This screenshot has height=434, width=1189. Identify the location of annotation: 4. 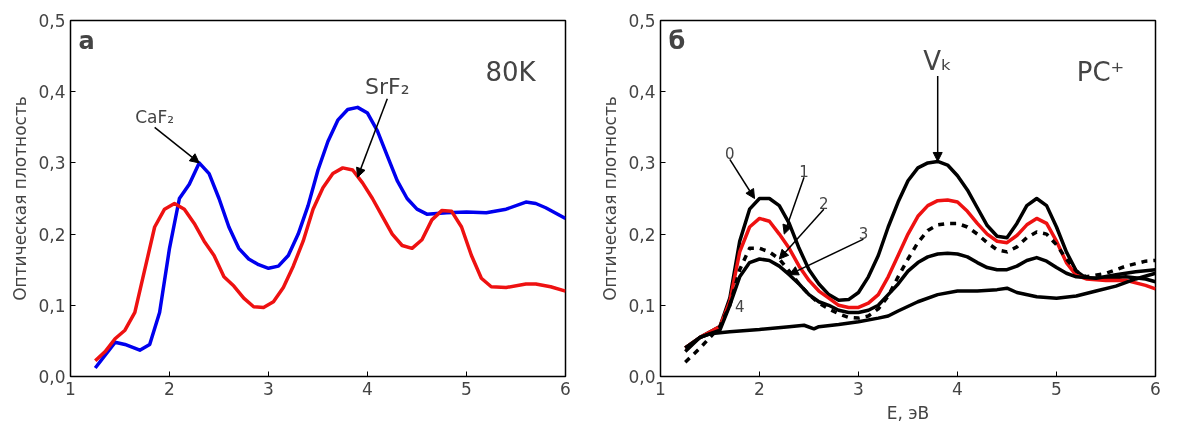
(739, 306).